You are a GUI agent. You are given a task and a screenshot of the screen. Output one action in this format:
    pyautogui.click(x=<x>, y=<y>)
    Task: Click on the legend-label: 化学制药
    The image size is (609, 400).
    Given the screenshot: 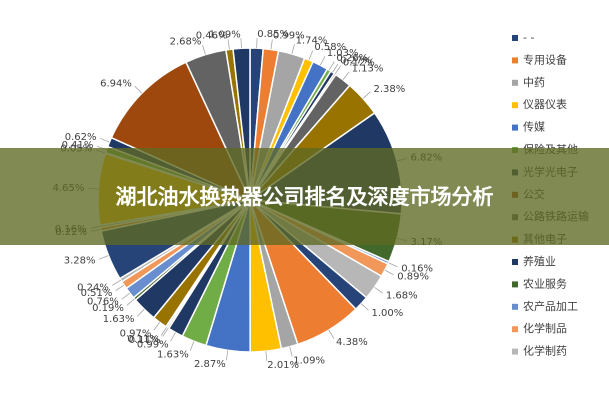 What is the action you would take?
    pyautogui.click(x=545, y=351)
    